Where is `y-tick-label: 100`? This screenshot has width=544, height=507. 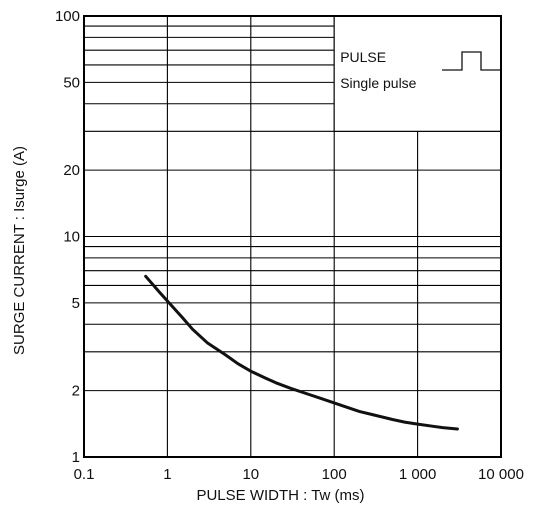 y-tick-label: 100 is located at coordinates (67, 16).